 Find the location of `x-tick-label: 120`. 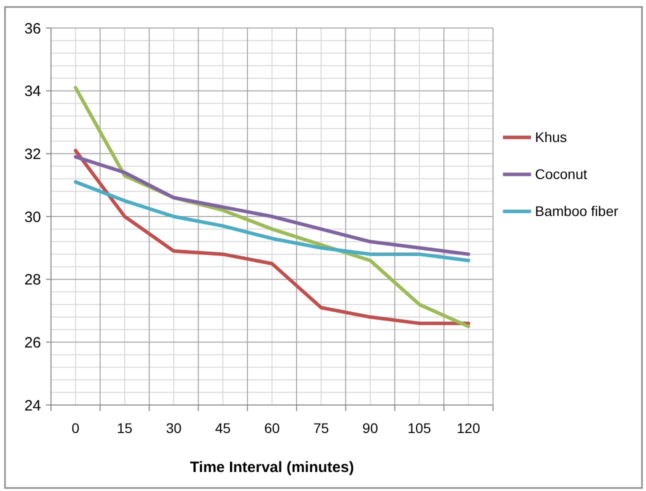

x-tick-label: 120 is located at coordinates (468, 428).